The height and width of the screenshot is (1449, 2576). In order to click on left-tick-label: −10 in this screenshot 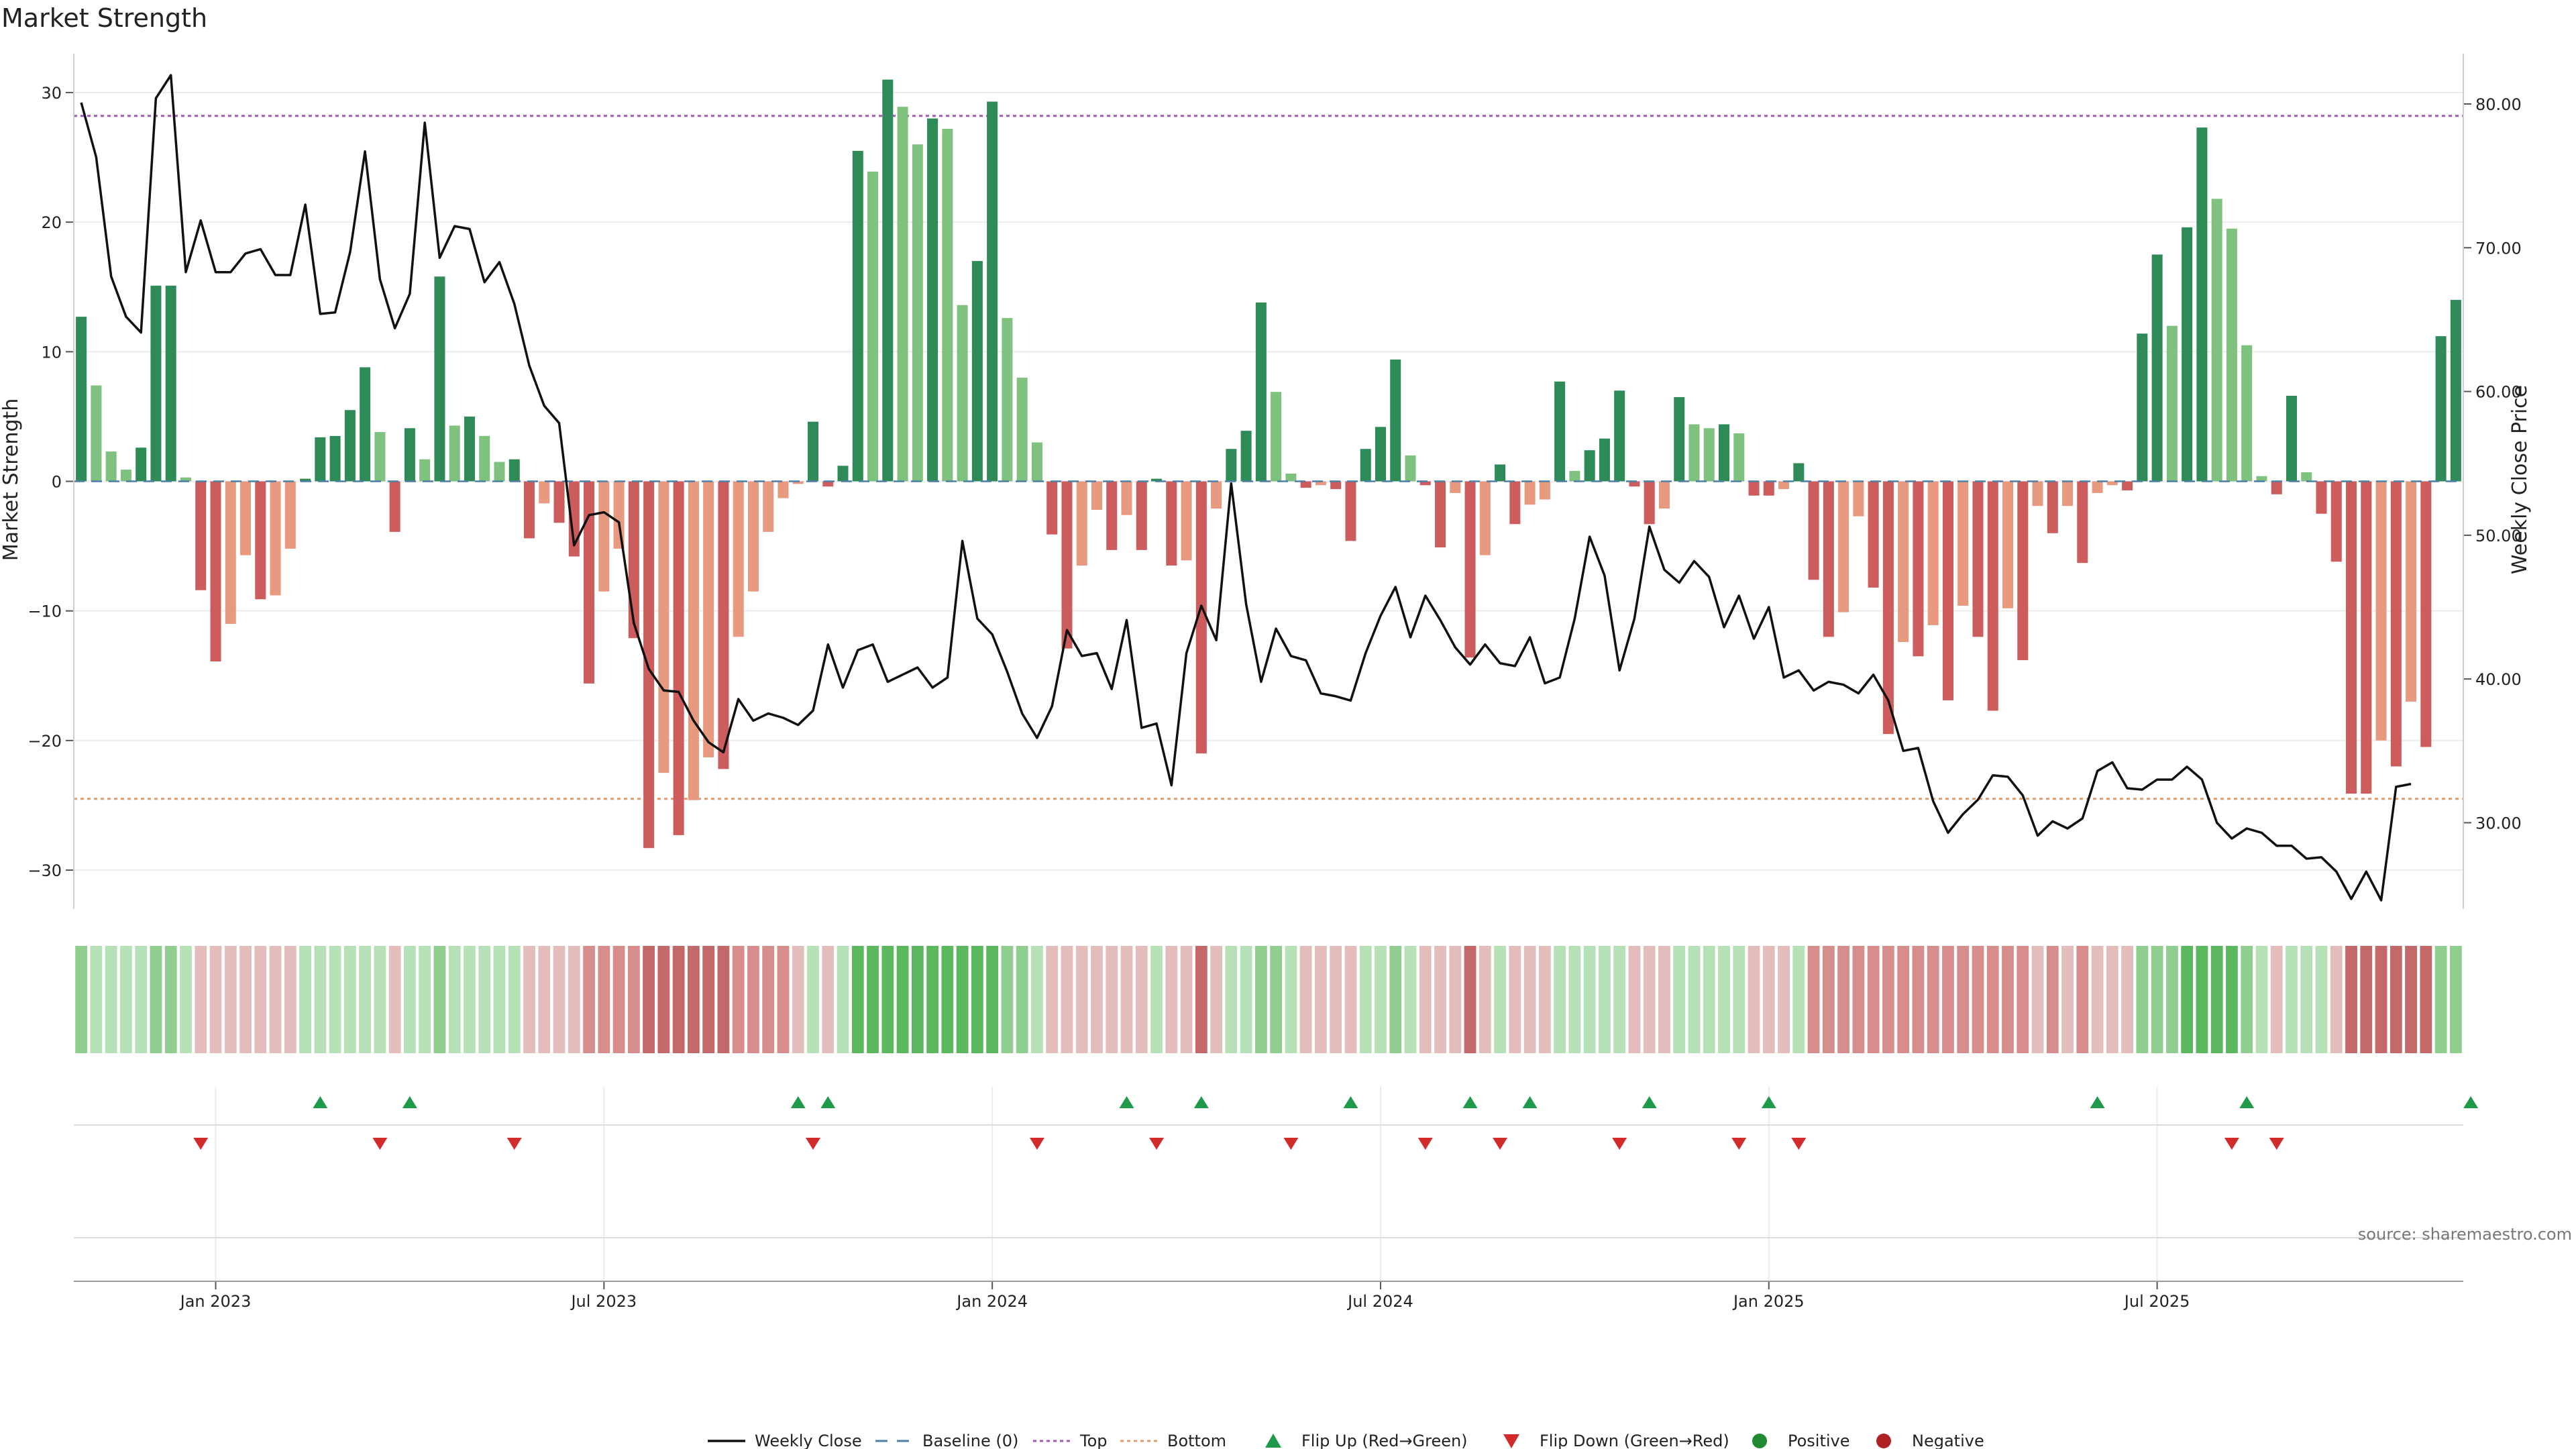, I will do `click(45, 611)`.